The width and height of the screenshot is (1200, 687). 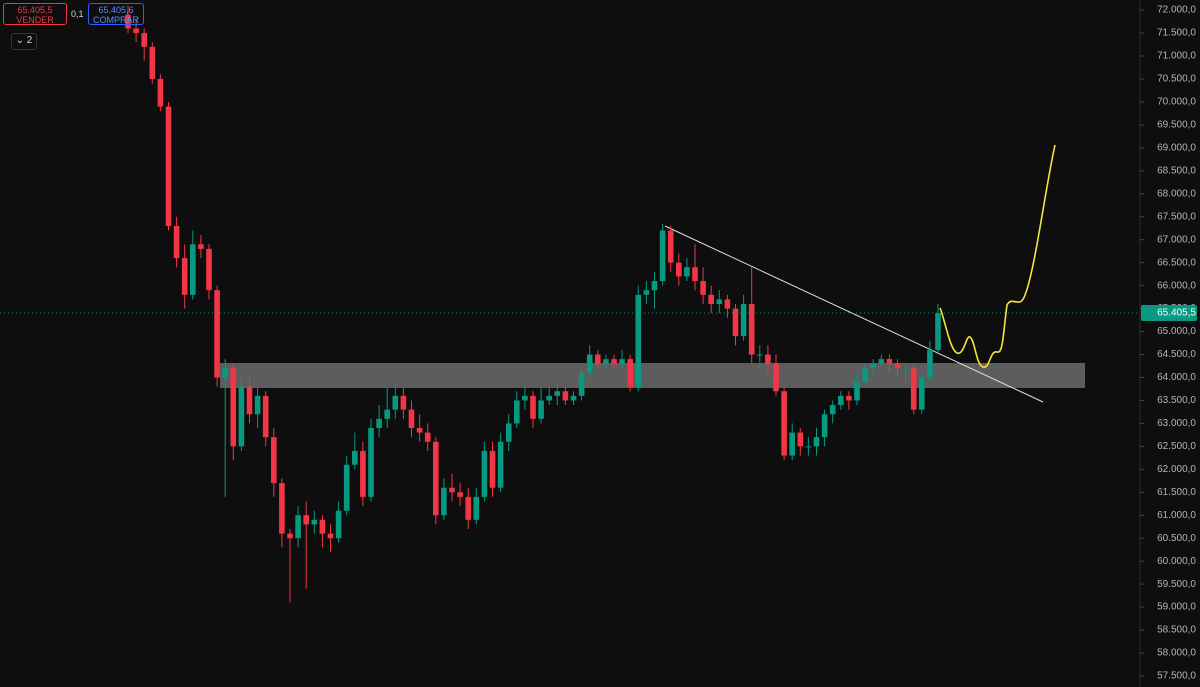 What do you see at coordinates (1176, 607) in the screenshot?
I see `y-tick-label: 59.000,0` at bounding box center [1176, 607].